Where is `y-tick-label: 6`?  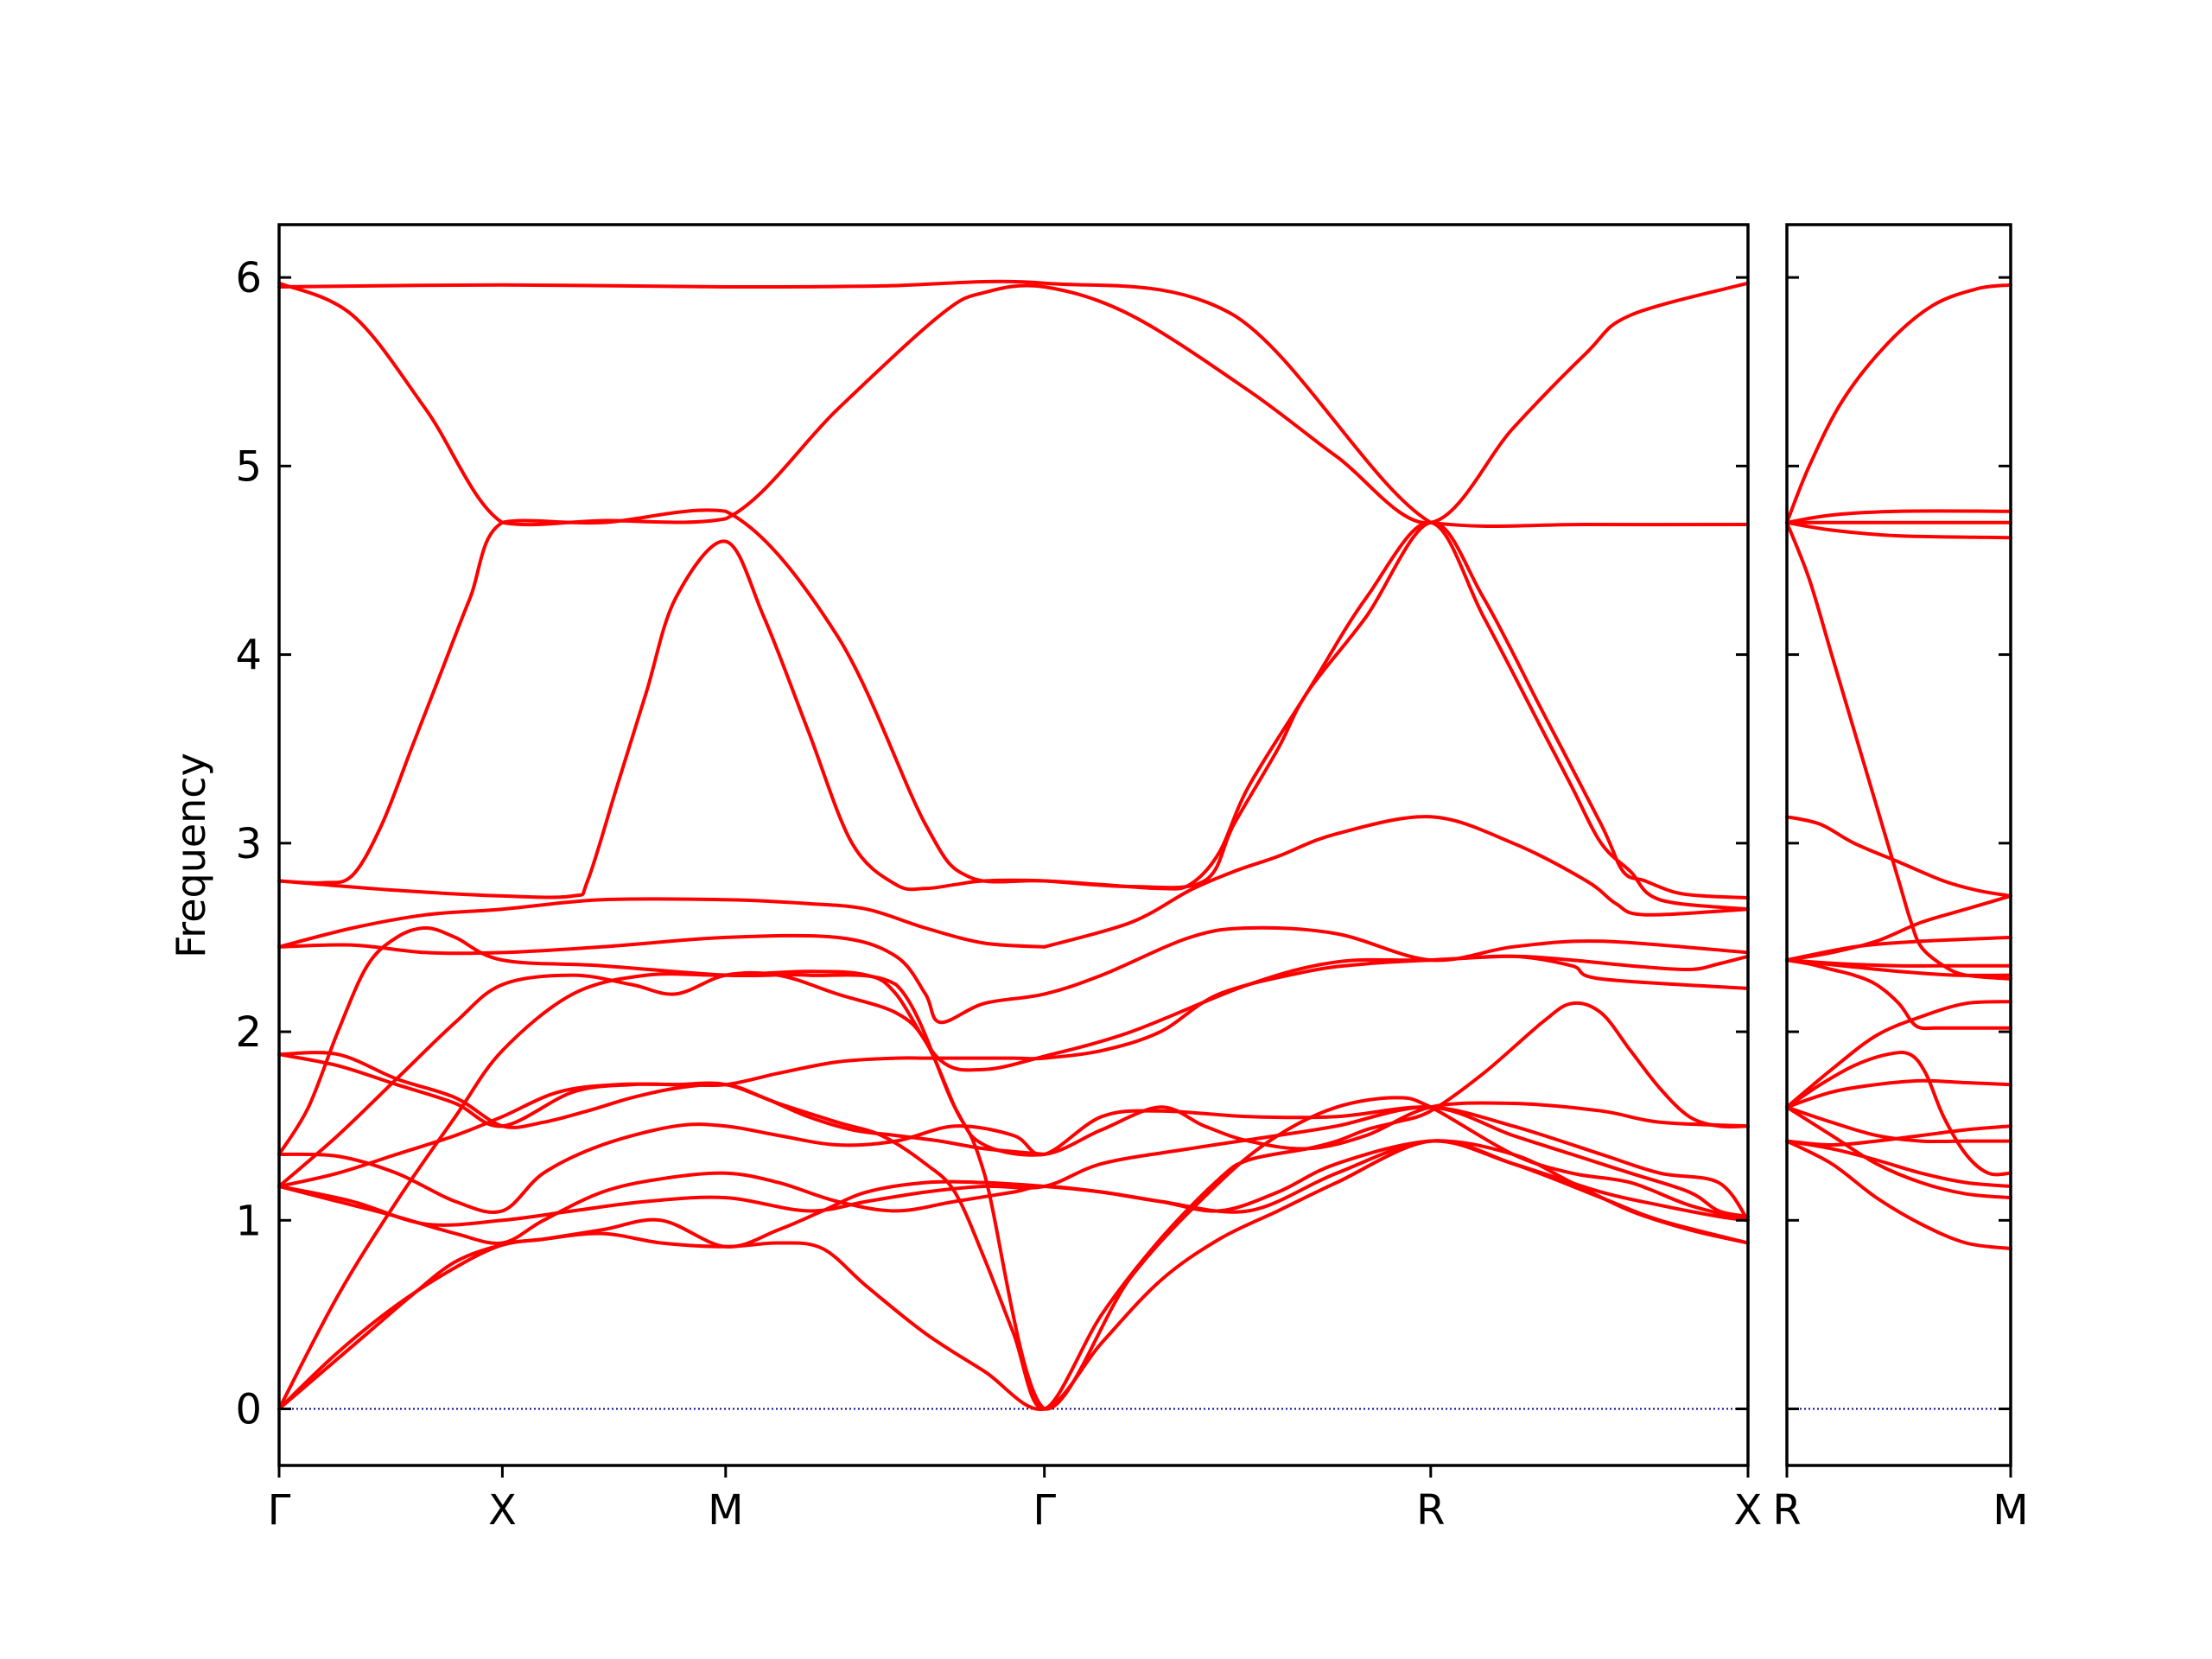
y-tick-label: 6 is located at coordinates (248, 278).